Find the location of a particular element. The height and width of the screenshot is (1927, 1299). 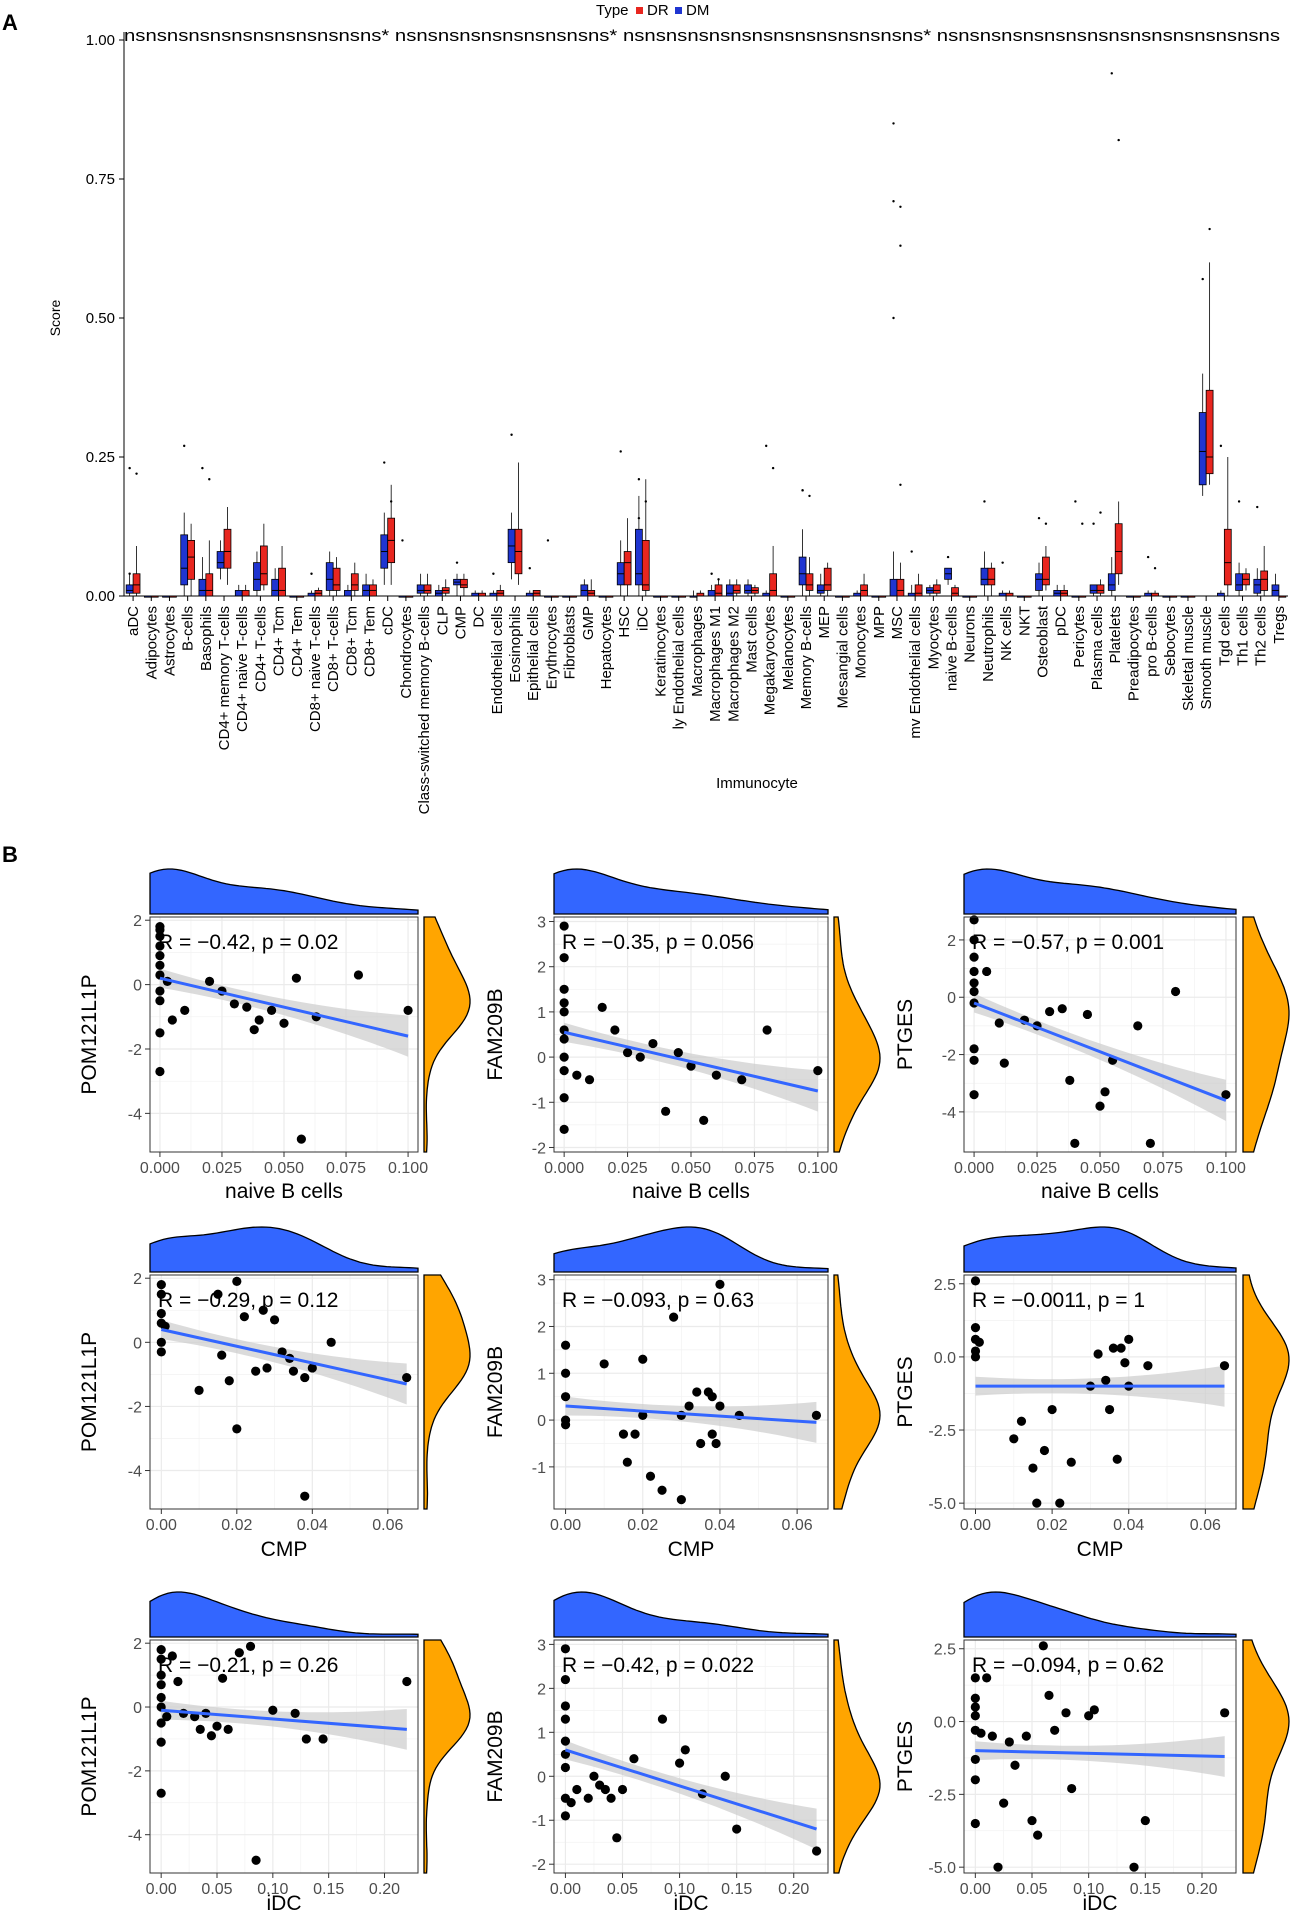

y-axis-title: PTGES is located at coordinates (905, 1391).